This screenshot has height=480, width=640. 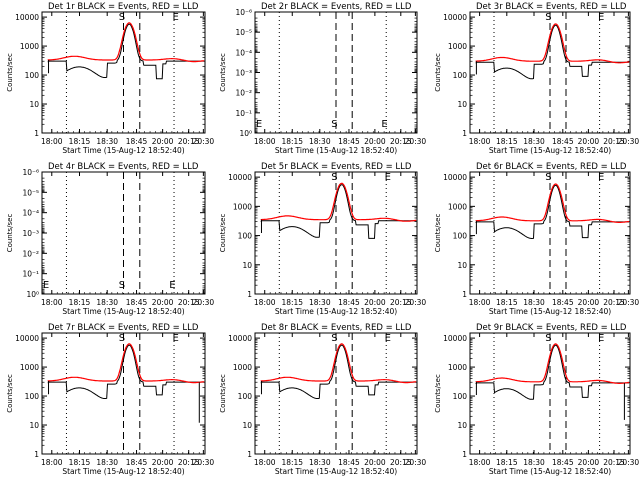 I want to click on panel-title: Det 3r BLACK = Events, RED = LLD, so click(x=551, y=7).